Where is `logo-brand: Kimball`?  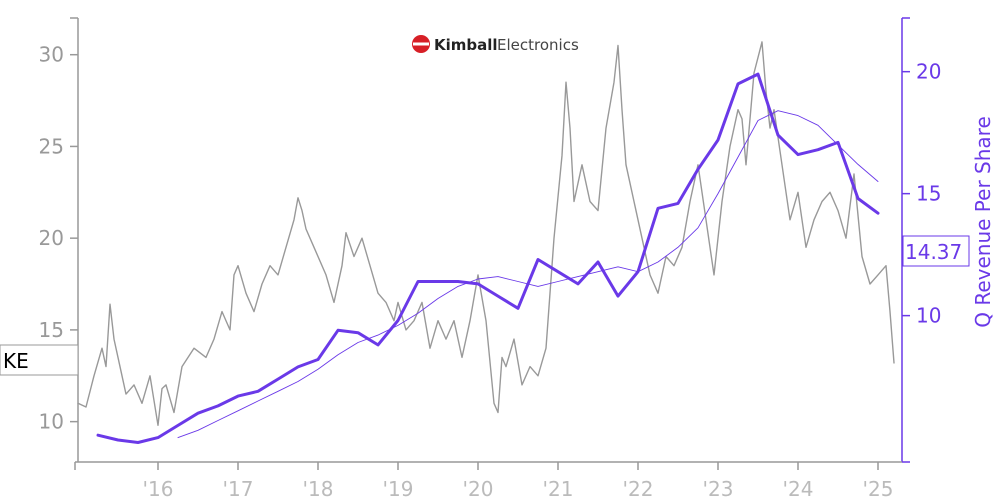 logo-brand: Kimball is located at coordinates (466, 45).